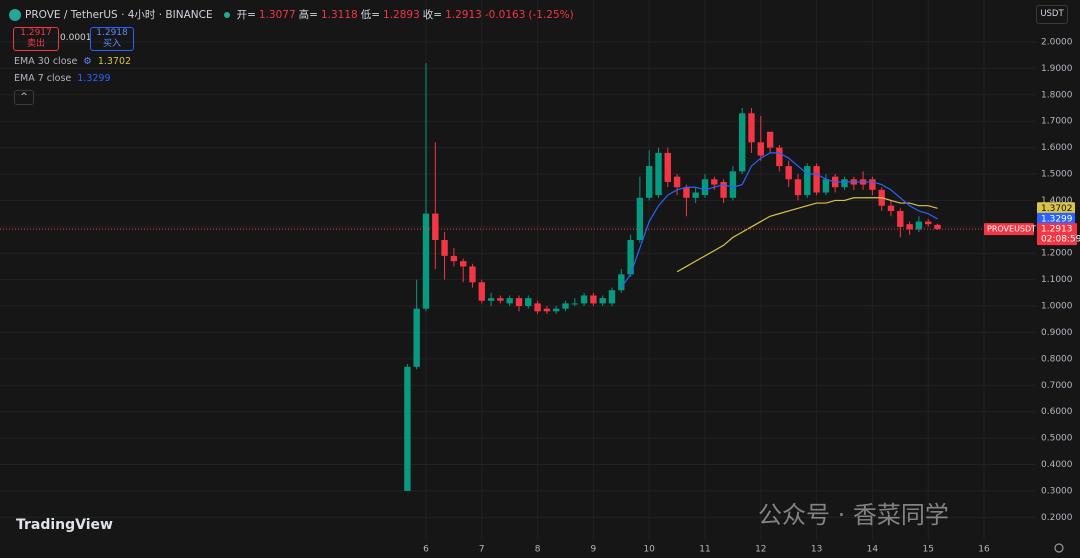 Image resolution: width=1080 pixels, height=558 pixels. What do you see at coordinates (94, 78) in the screenshot?
I see `legend-value: 1.3299` at bounding box center [94, 78].